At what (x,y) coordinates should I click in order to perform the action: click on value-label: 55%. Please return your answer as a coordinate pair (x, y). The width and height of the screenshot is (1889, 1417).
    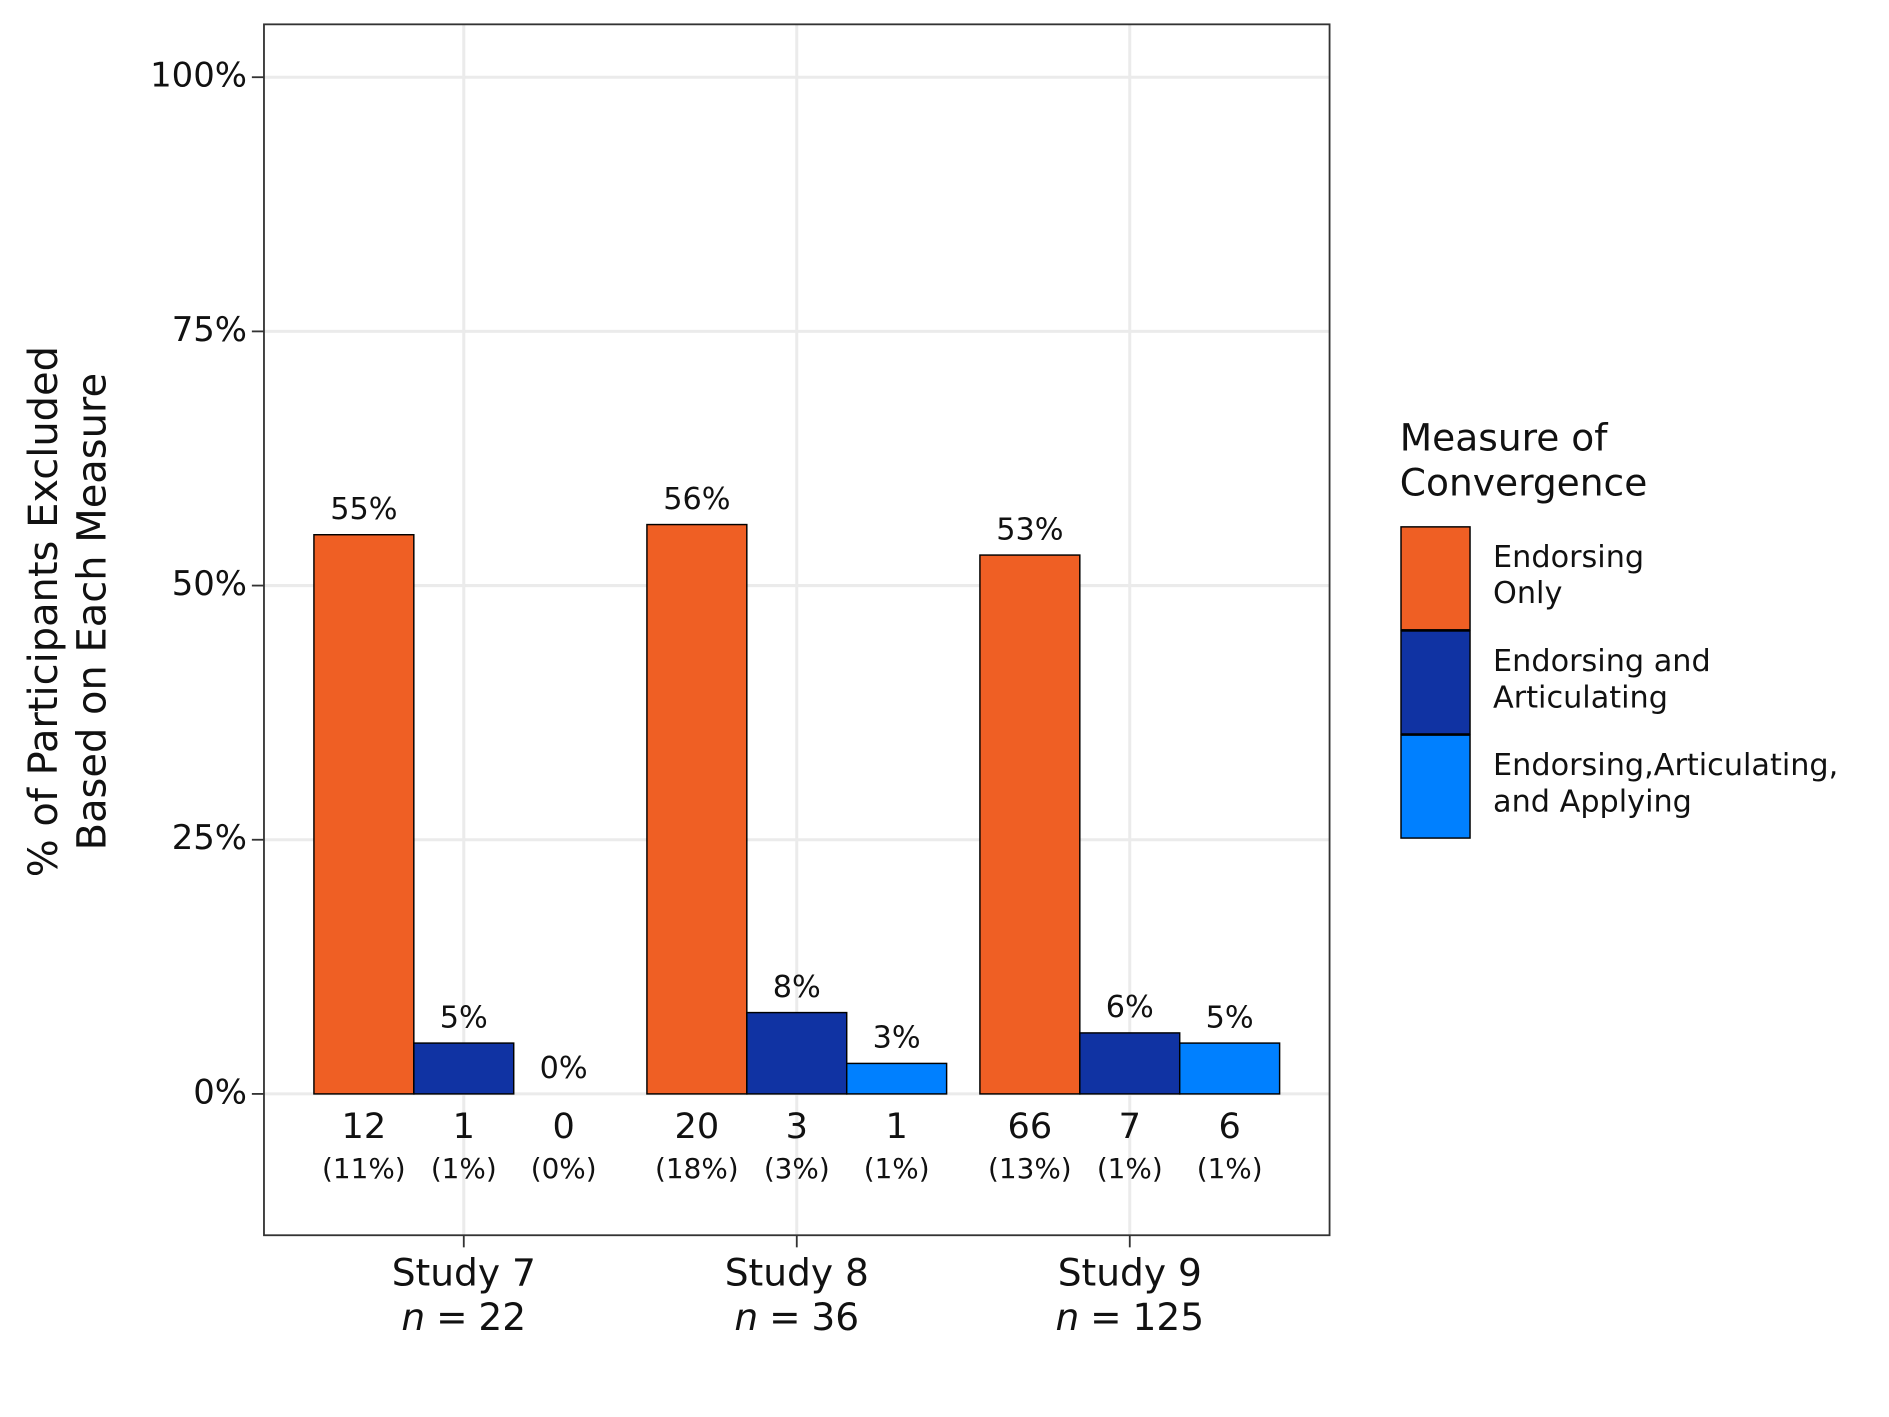
    Looking at the image, I should click on (363, 509).